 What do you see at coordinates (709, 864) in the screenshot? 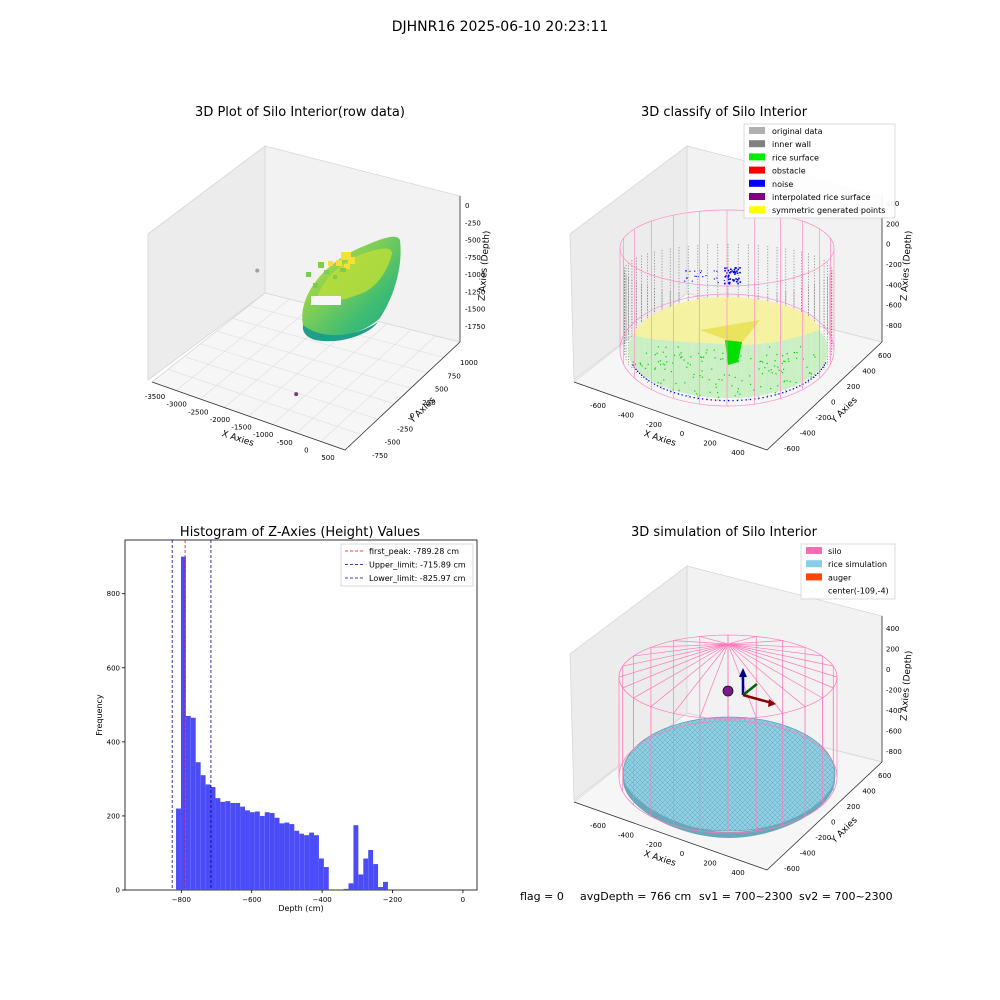
I see `x-tick-label: 200` at bounding box center [709, 864].